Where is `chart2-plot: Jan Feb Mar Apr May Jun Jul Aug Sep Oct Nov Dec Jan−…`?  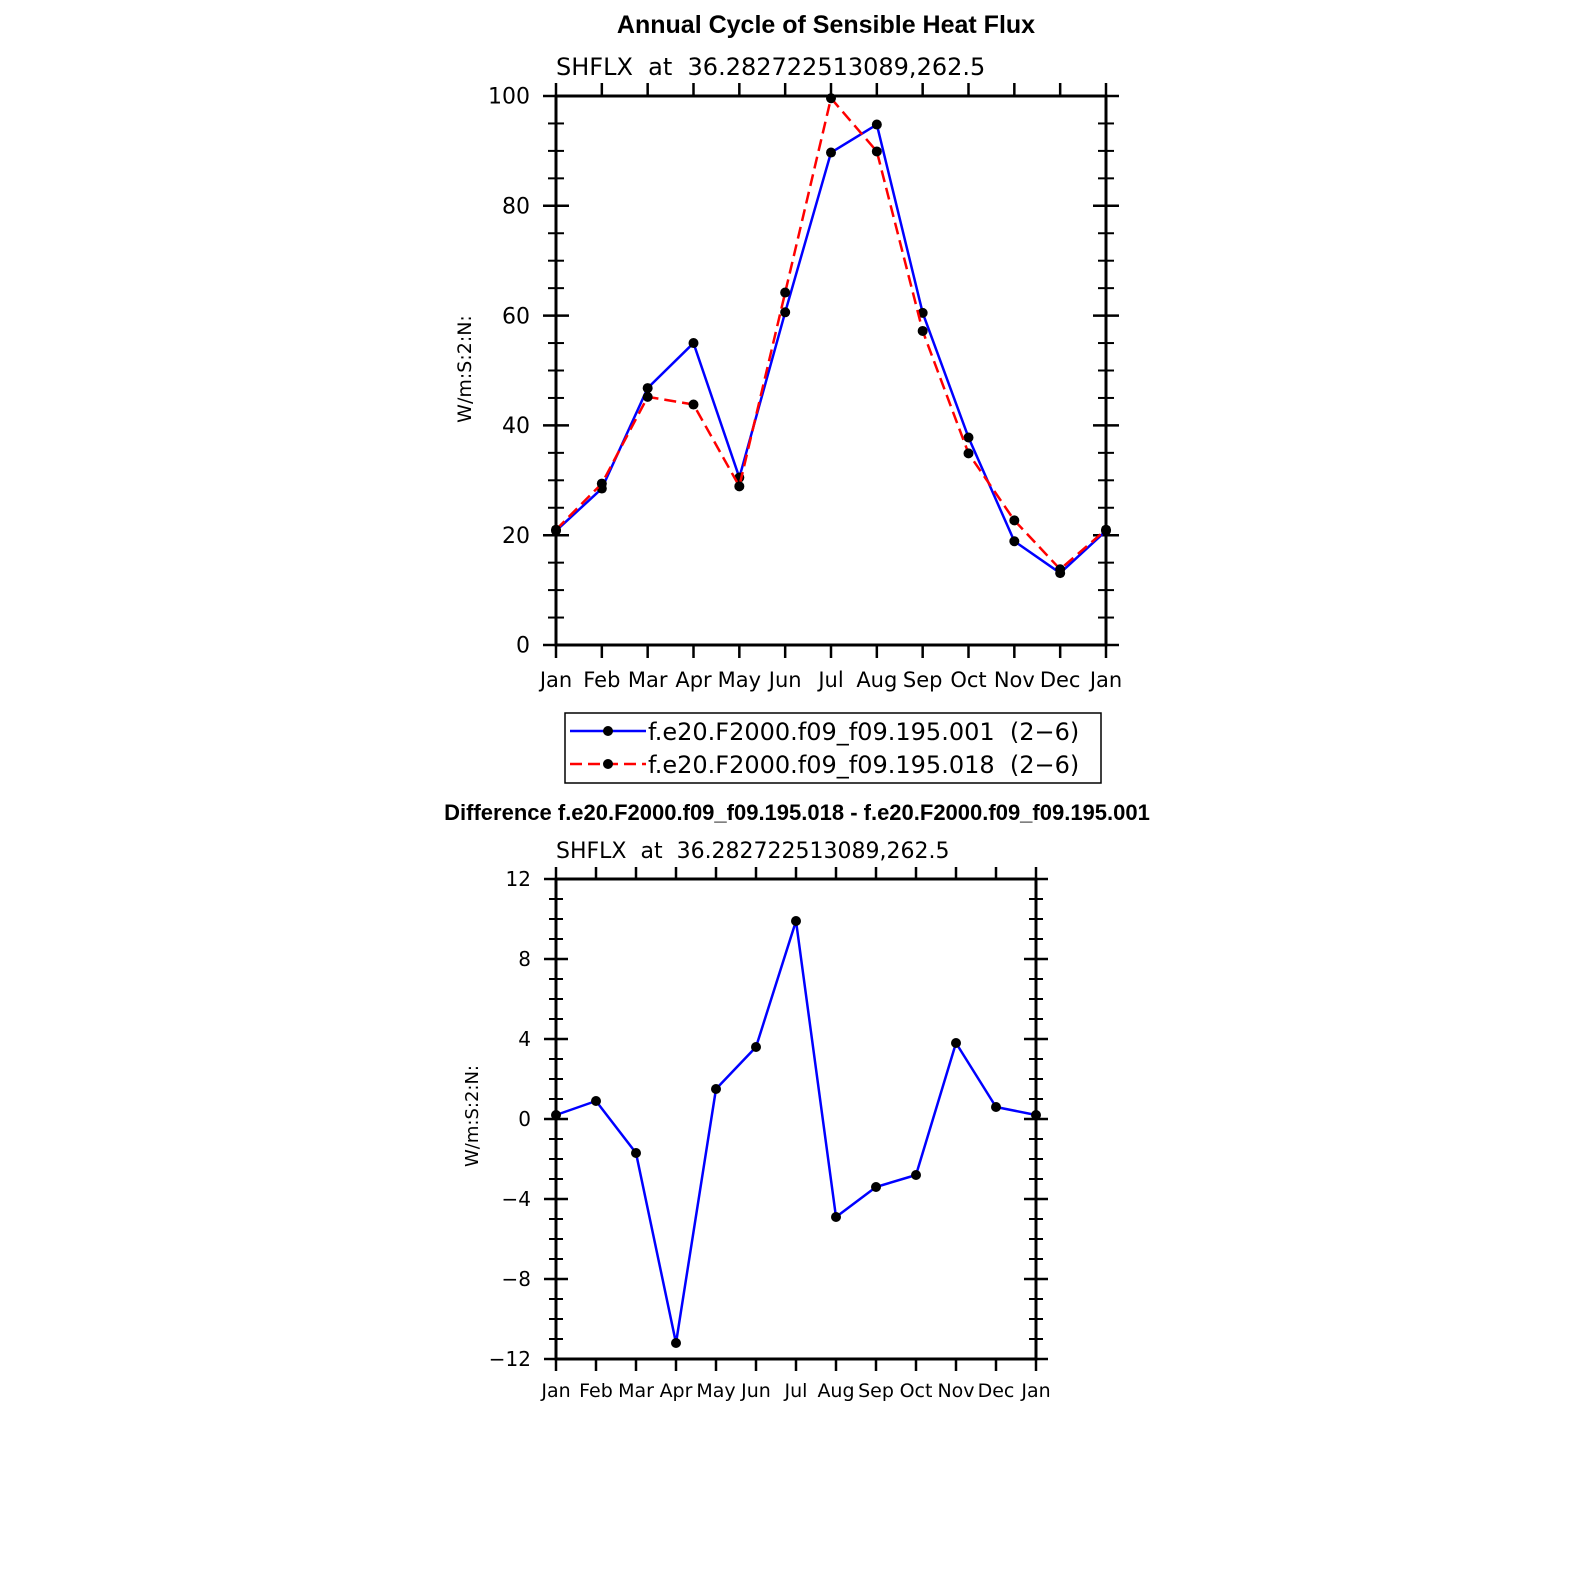 chart2-plot: Jan Feb Mar Apr May Jun Jul Aug Sep Oct Nov Dec Jan−… is located at coordinates (770, 1134).